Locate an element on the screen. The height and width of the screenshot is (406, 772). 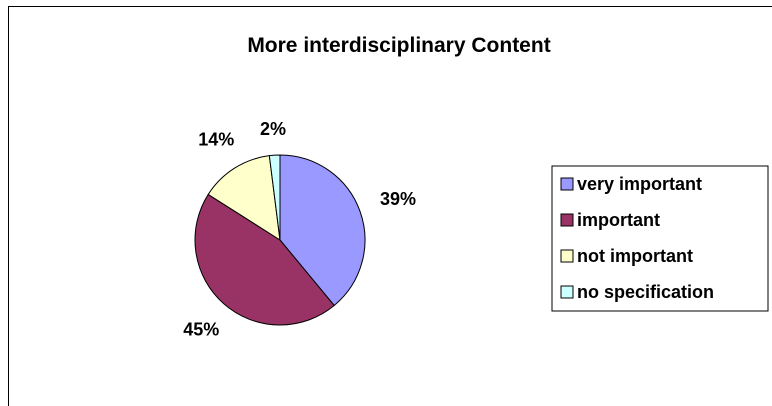
pie-slice-very-important is located at coordinates (322, 230).